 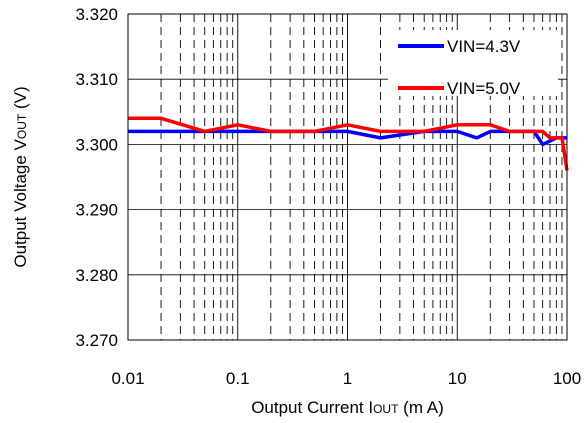 I want to click on y-axis-title: Output Voltage VOUT (V), so click(x=20, y=176).